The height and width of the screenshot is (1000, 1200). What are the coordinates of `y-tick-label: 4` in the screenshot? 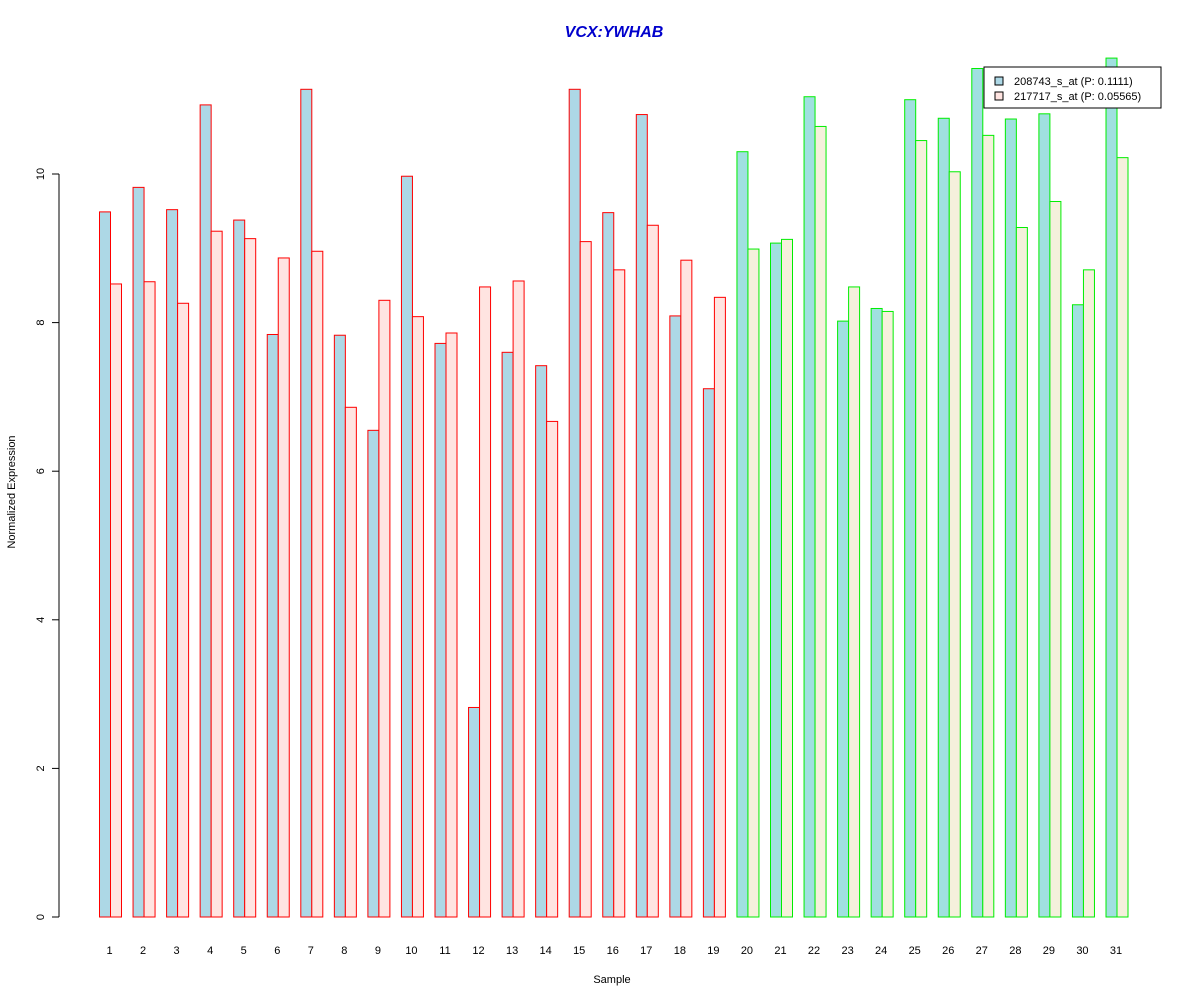 It's located at (41, 620).